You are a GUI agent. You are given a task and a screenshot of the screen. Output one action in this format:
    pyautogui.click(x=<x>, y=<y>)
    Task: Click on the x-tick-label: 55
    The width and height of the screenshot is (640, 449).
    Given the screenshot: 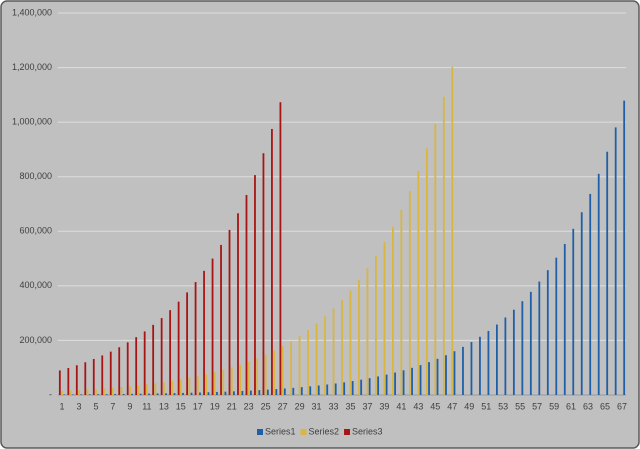 What is the action you would take?
    pyautogui.click(x=520, y=406)
    